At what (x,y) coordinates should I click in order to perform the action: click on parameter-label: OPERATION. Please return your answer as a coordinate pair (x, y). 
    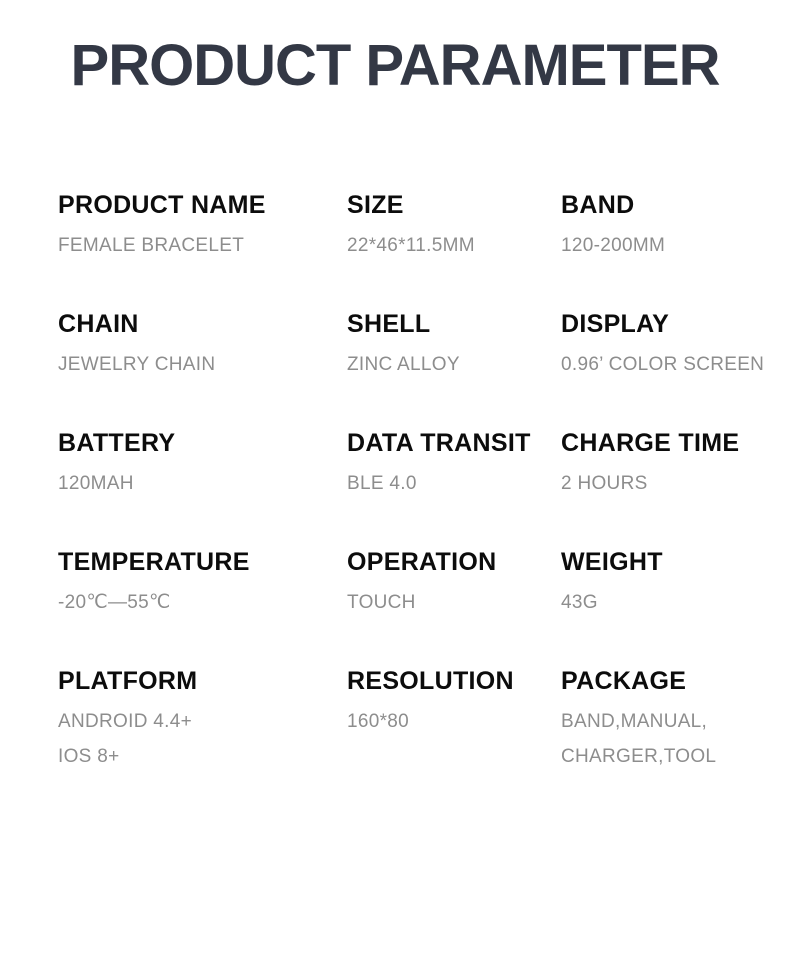
    Looking at the image, I should click on (422, 562).